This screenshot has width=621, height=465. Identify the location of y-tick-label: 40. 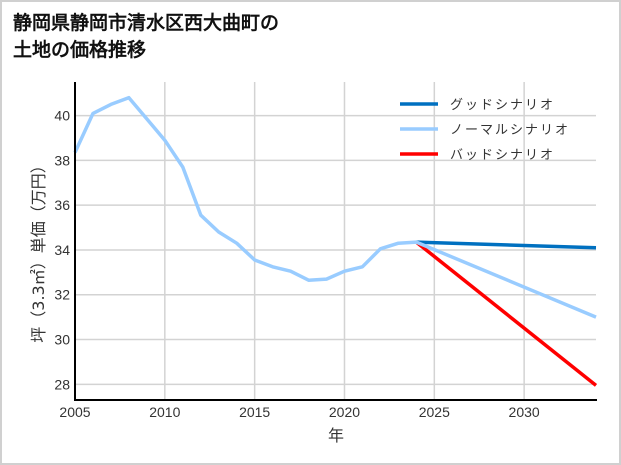
(62, 116).